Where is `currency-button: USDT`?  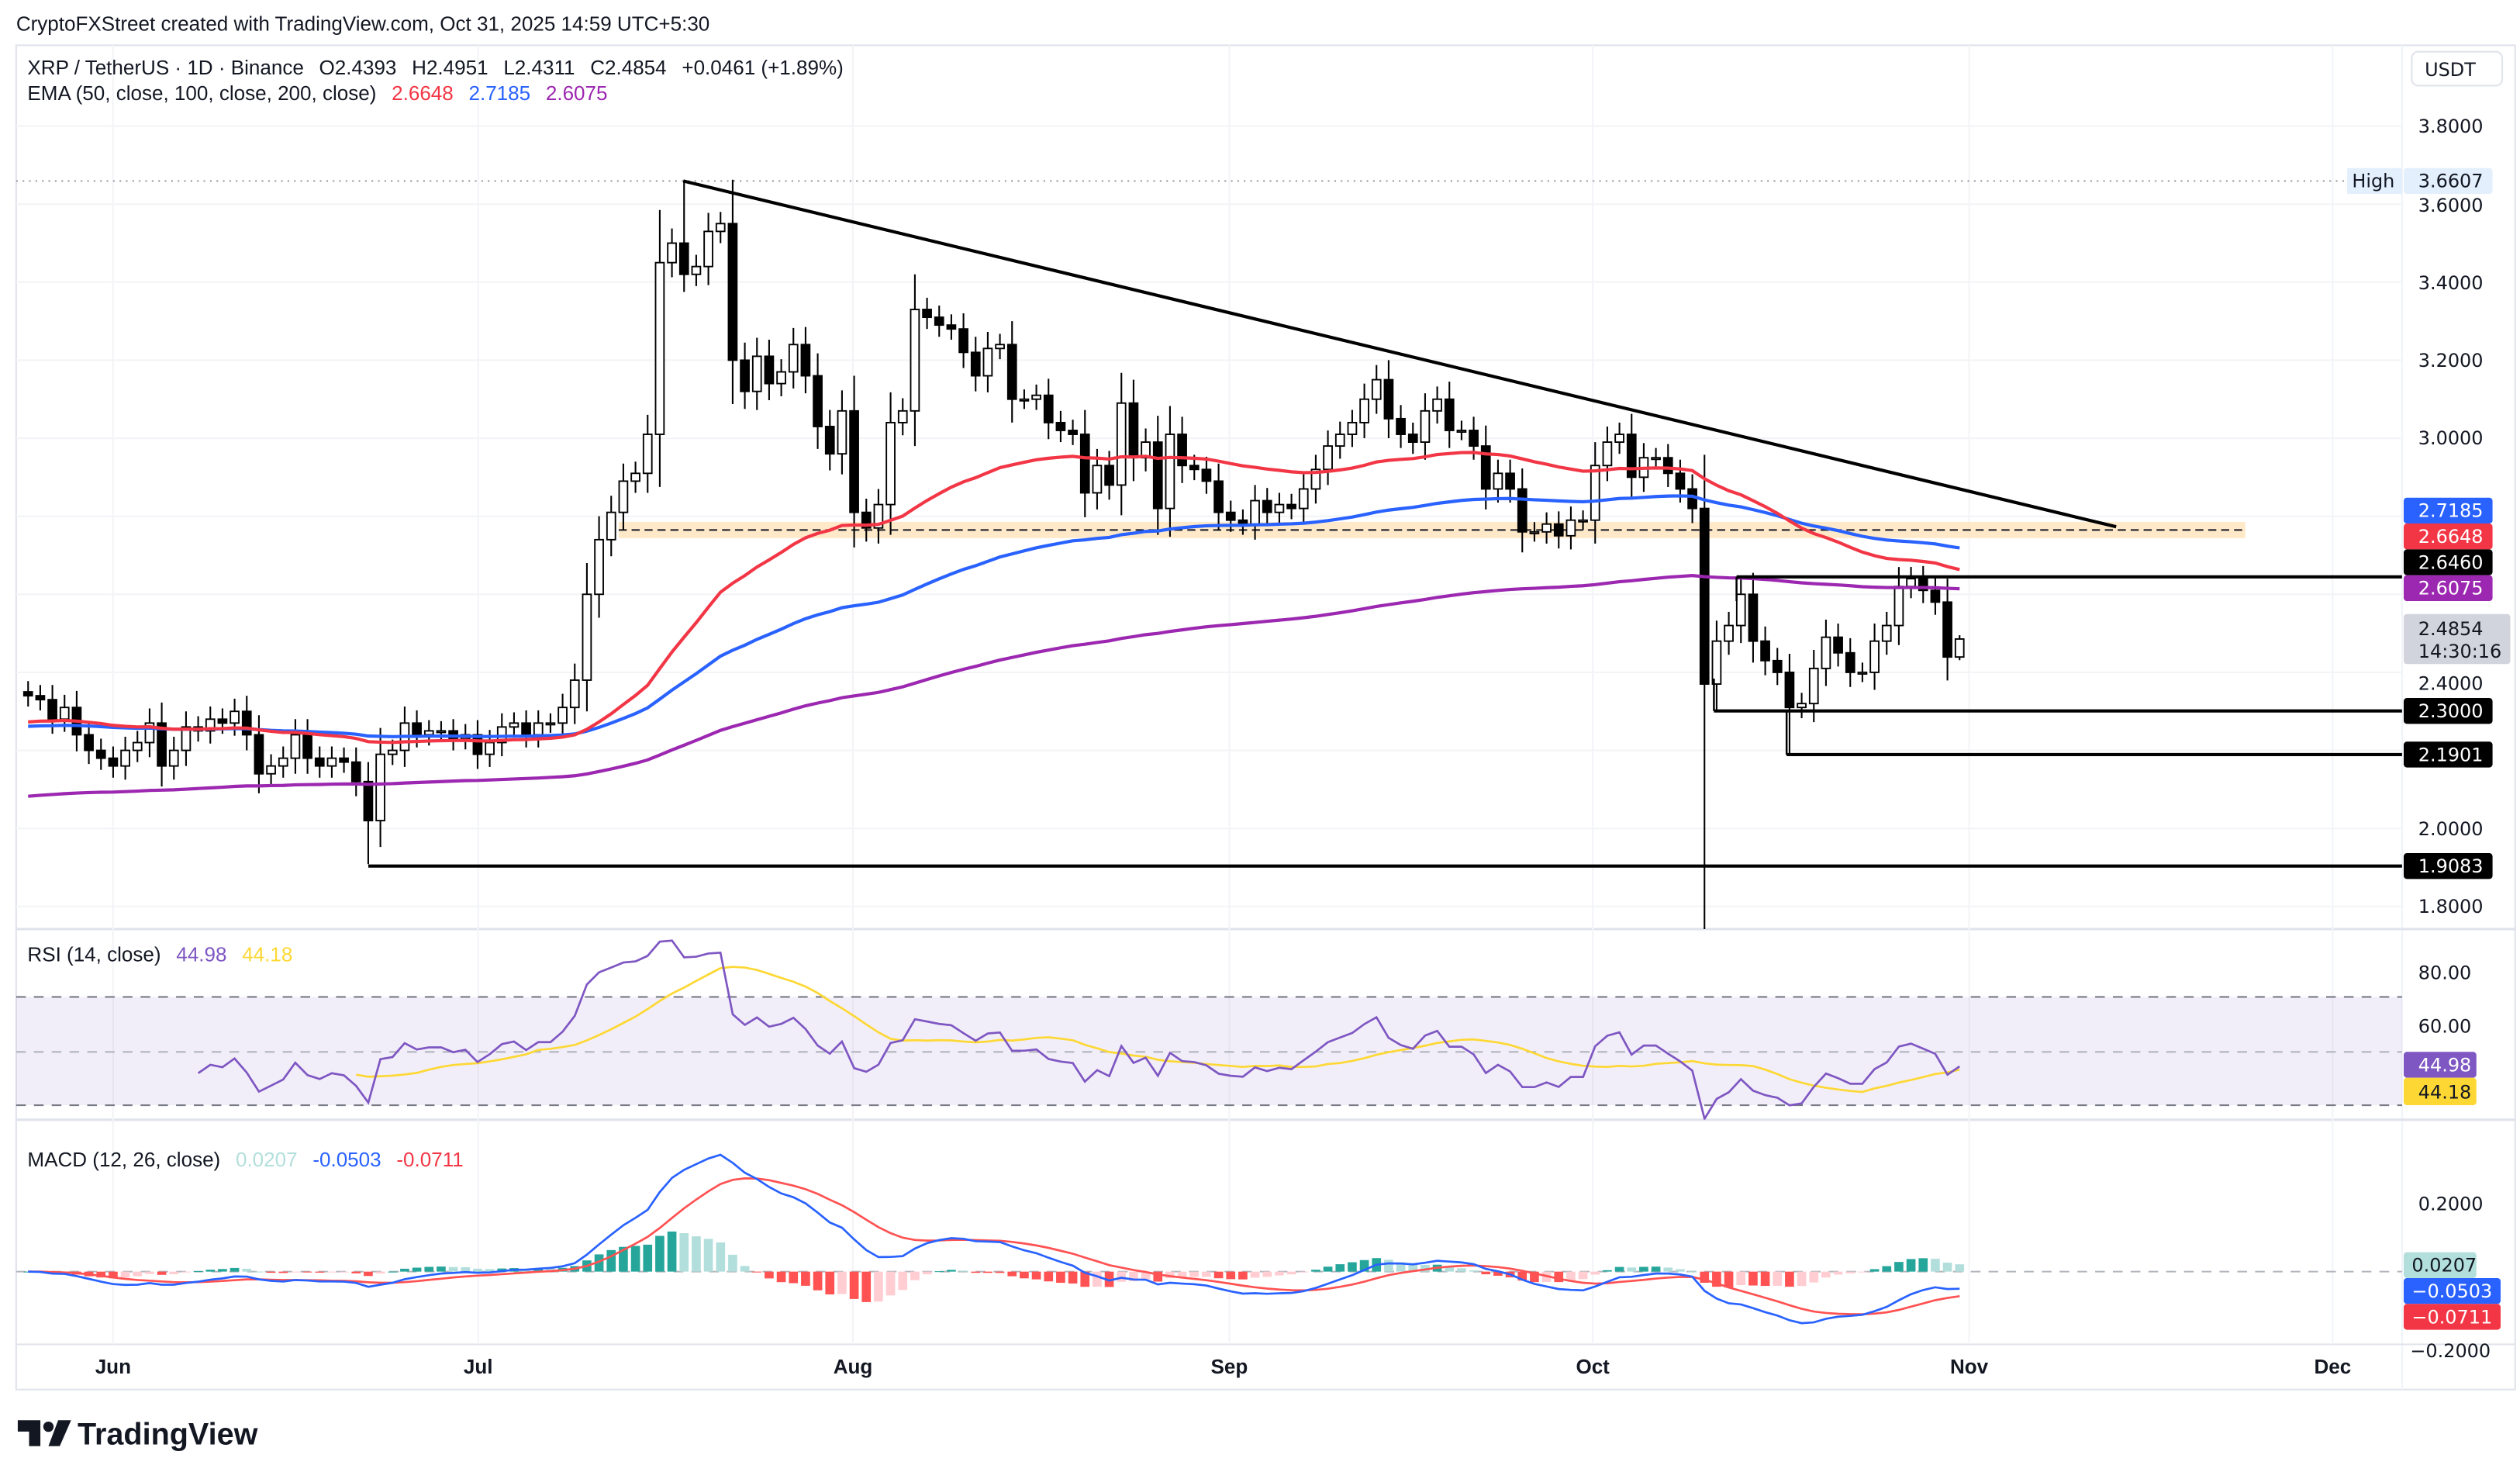 currency-button: USDT is located at coordinates (2457, 68).